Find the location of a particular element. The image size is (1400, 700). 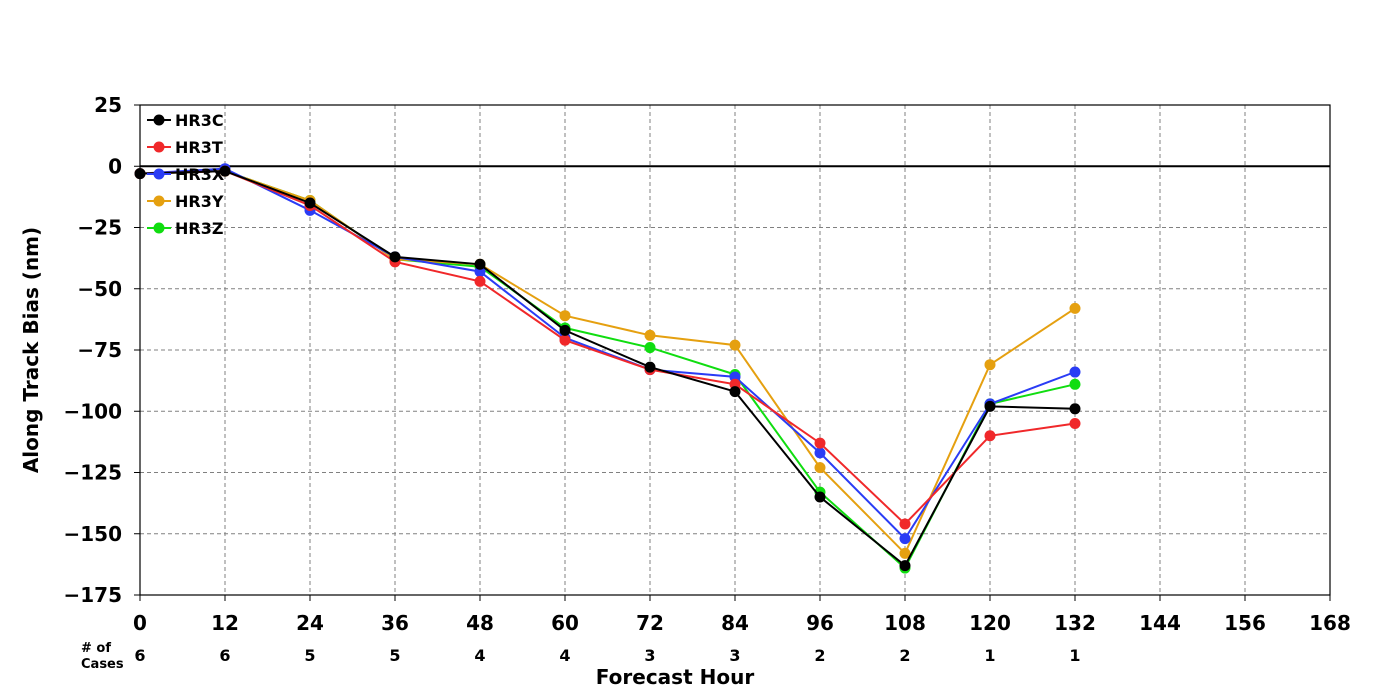

x-axis-ticks: 0 12 24 36 48 60 72 84 96 108 120 132 144 156 168 is located at coordinates (742, 615).